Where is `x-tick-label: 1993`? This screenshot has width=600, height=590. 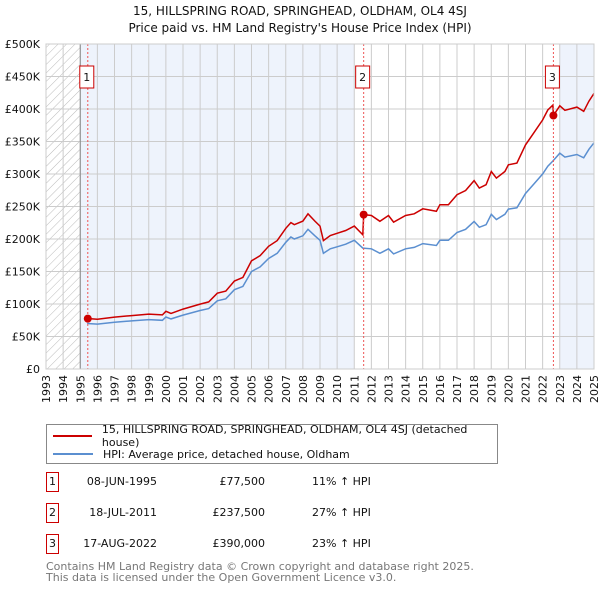 x-tick-label: 1993 is located at coordinates (46, 389).